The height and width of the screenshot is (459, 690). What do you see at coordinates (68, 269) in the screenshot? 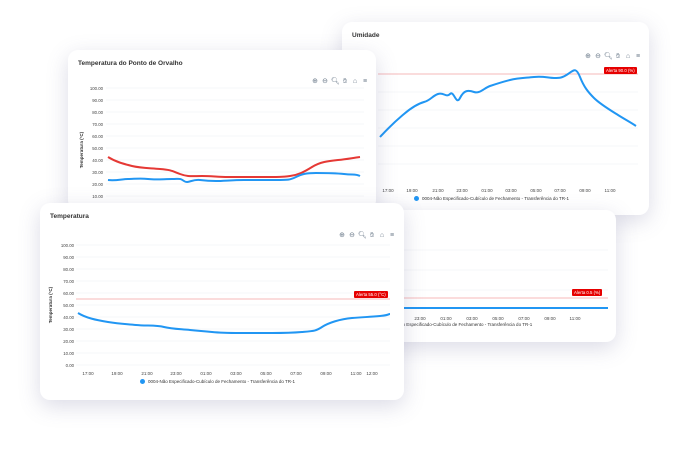
I see `temperatura-y-tick: 80.00` at bounding box center [68, 269].